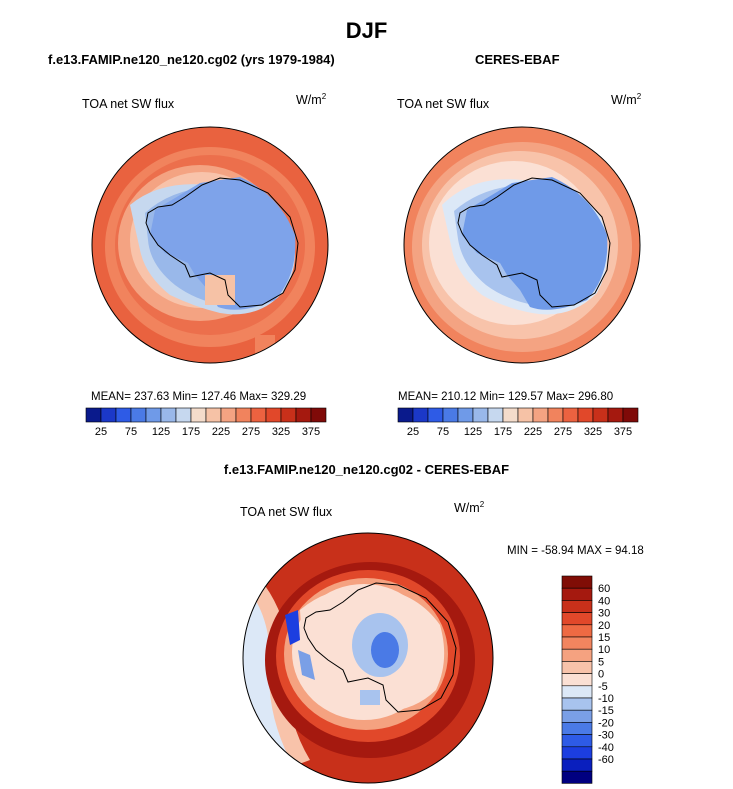  What do you see at coordinates (131, 432) in the screenshot?
I see `panel-1-colorbar-tick-label: 75` at bounding box center [131, 432].